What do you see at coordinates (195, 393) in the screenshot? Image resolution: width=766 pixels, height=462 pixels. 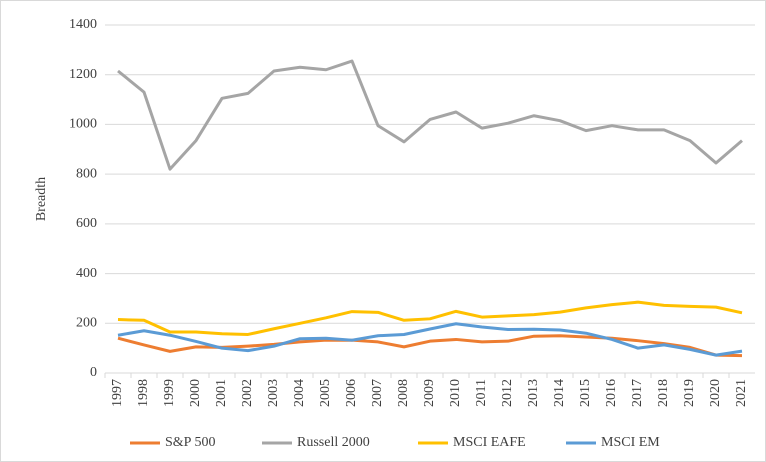 I see `x-tick-label: 2000` at bounding box center [195, 393].